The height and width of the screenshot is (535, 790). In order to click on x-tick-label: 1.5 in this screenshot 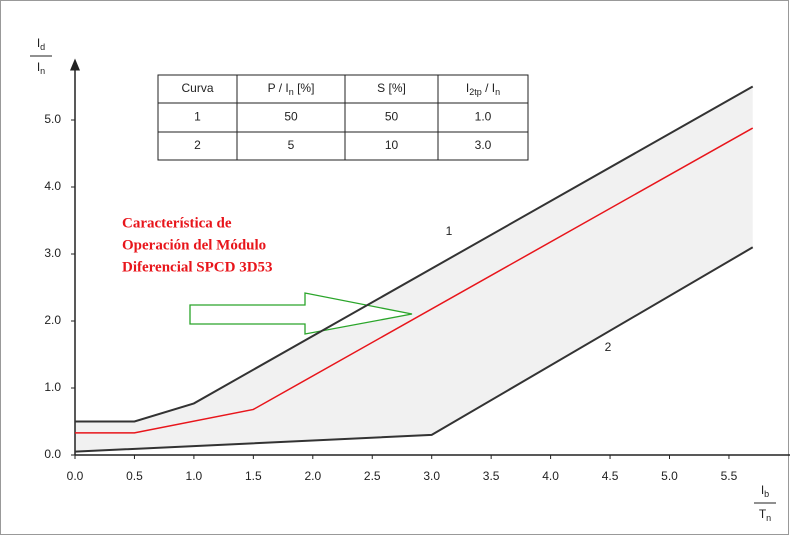, I will do `click(253, 476)`.